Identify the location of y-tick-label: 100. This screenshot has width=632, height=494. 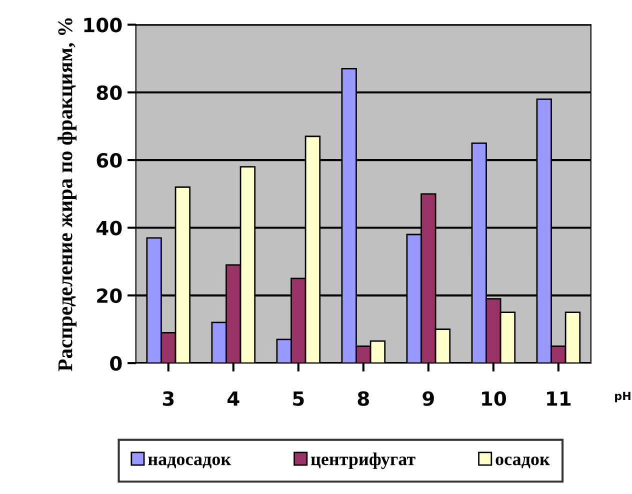
(103, 25).